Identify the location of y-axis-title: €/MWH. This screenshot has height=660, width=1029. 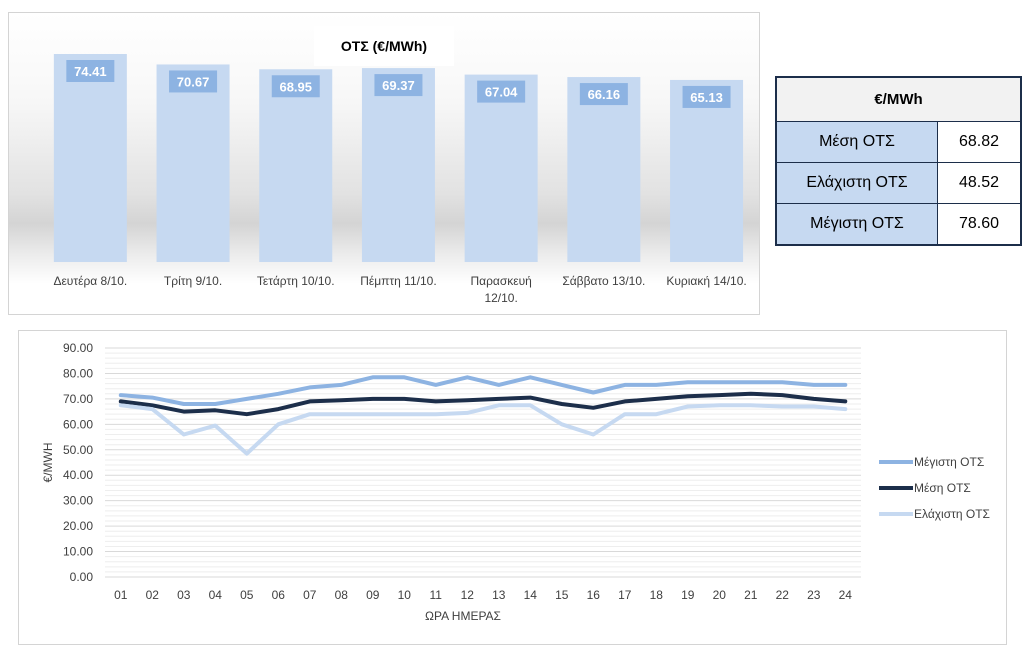
(48, 463).